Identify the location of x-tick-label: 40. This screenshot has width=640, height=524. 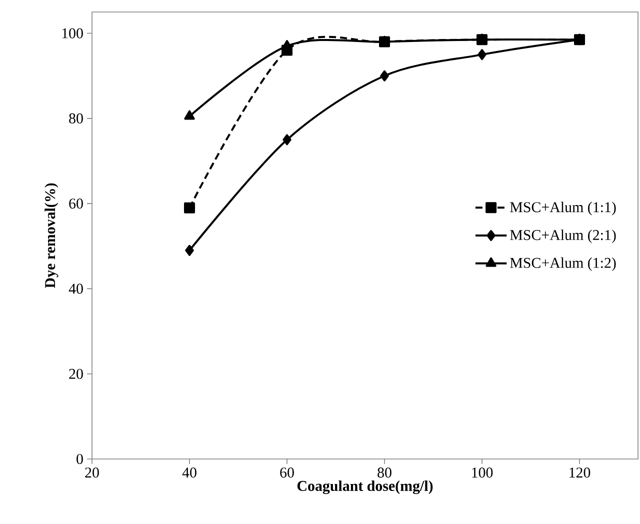
(189, 473).